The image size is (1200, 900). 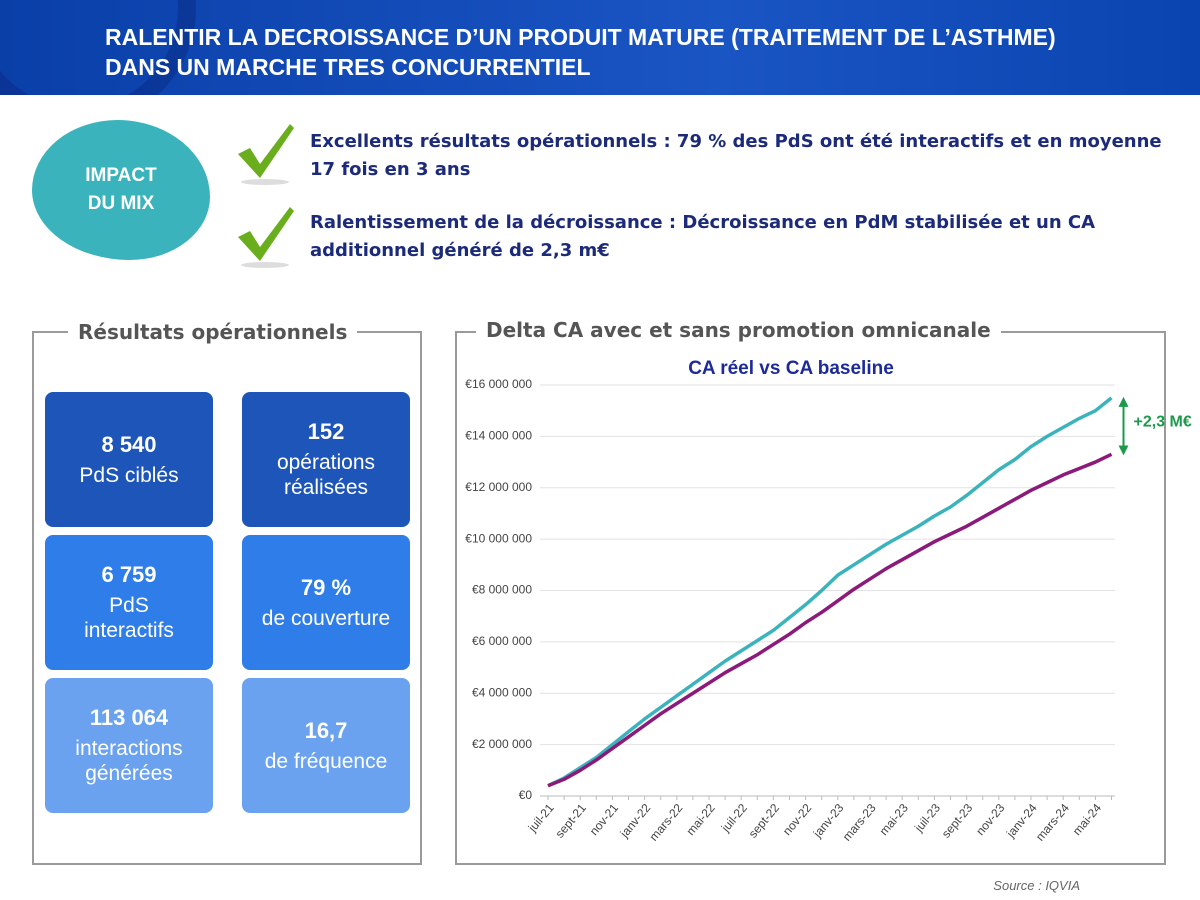 What do you see at coordinates (121, 175) in the screenshot?
I see `badge-line: IMPACT` at bounding box center [121, 175].